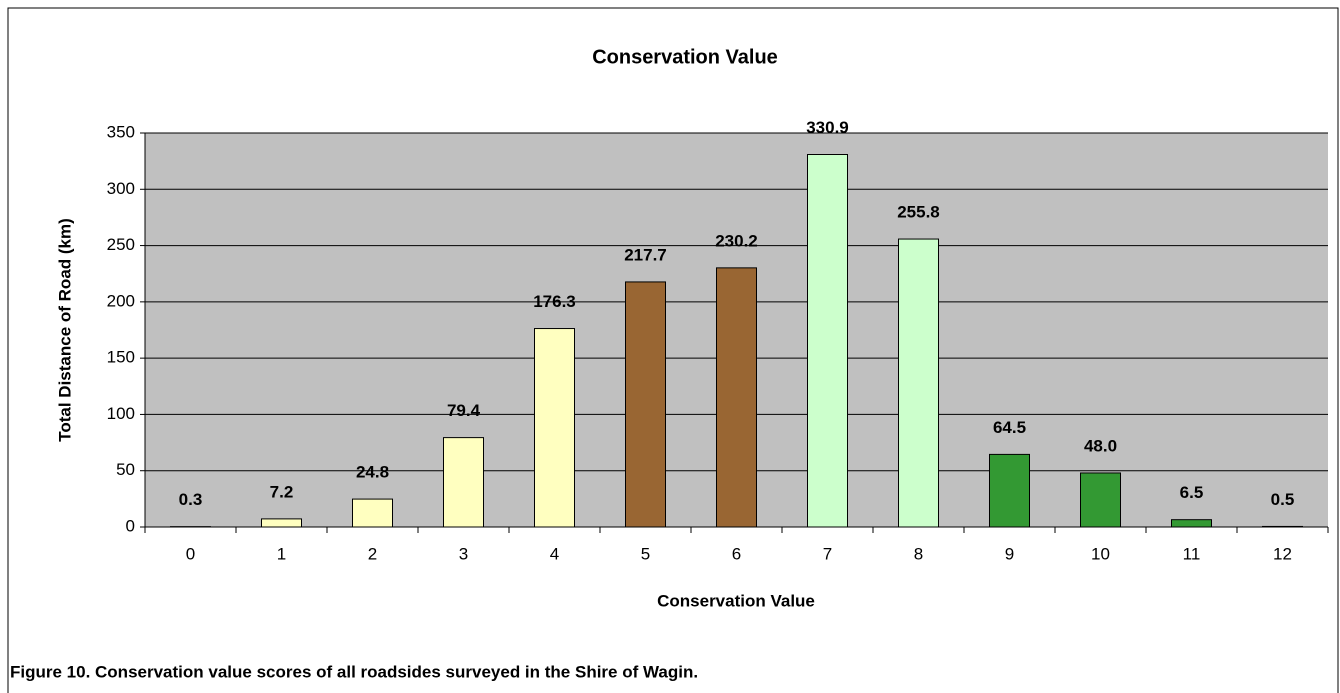  Describe the element at coordinates (554, 301) in the screenshot. I see `data-label: 176.3` at that location.